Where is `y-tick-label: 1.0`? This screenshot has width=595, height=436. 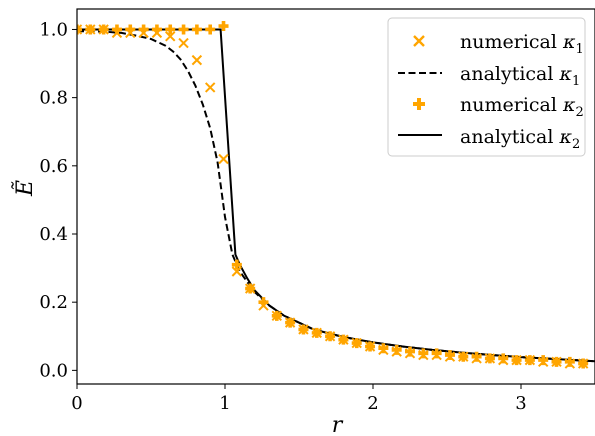
y-tick-label: 1.0 is located at coordinates (53, 29).